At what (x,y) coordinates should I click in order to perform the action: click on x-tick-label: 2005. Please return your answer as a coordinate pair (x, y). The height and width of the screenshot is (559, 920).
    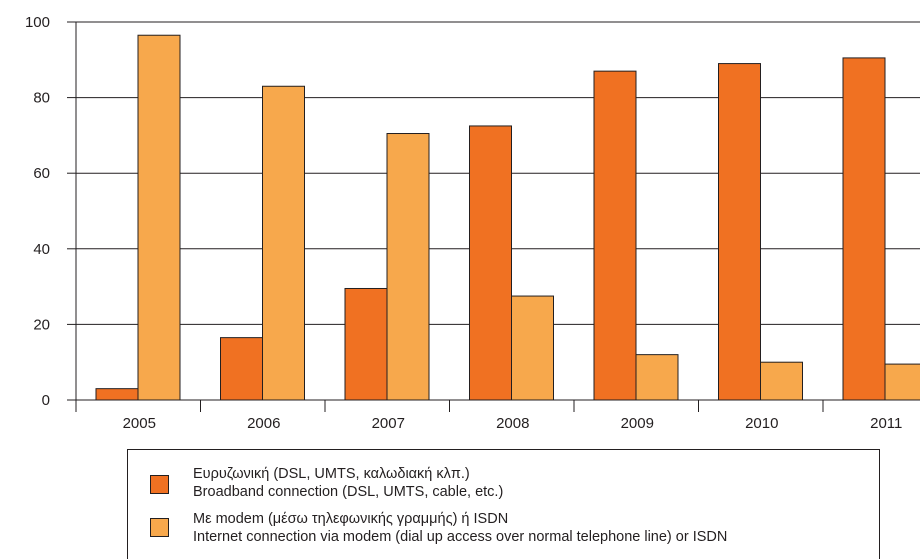
    Looking at the image, I should click on (139, 423).